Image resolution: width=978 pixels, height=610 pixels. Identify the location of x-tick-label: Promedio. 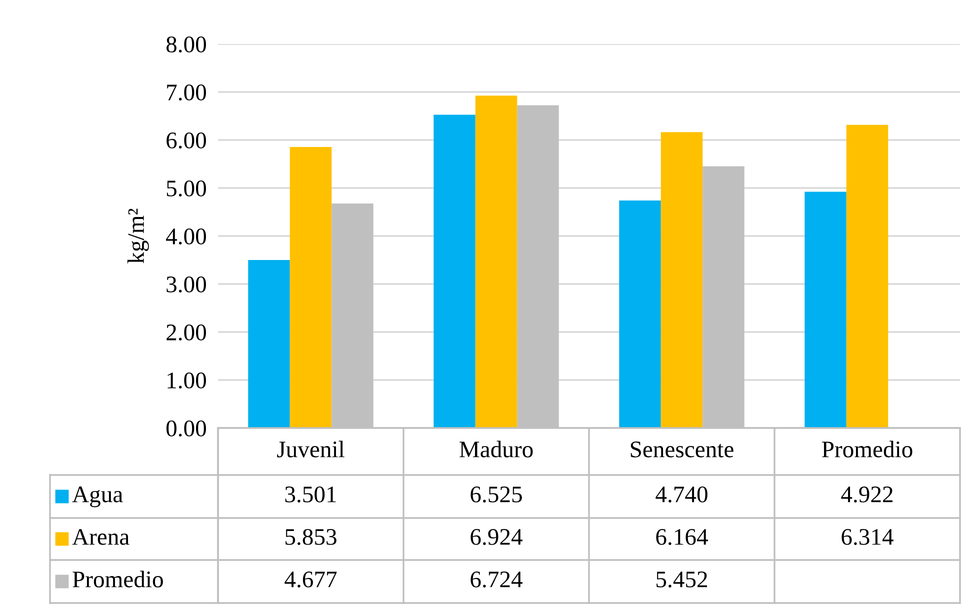
(867, 449).